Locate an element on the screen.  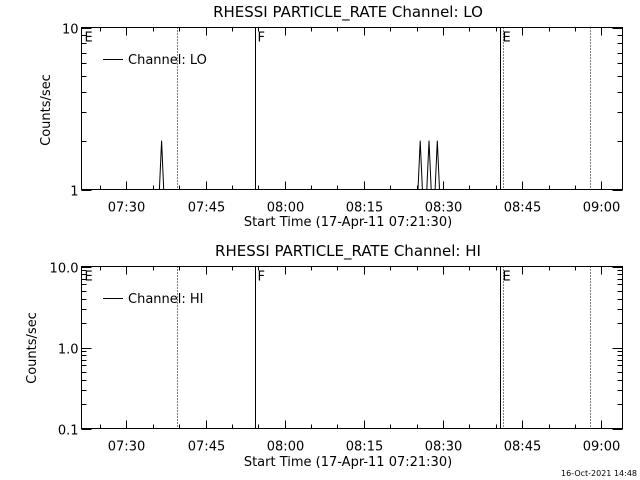
y-tick-label: 10 is located at coordinates (70, 30).